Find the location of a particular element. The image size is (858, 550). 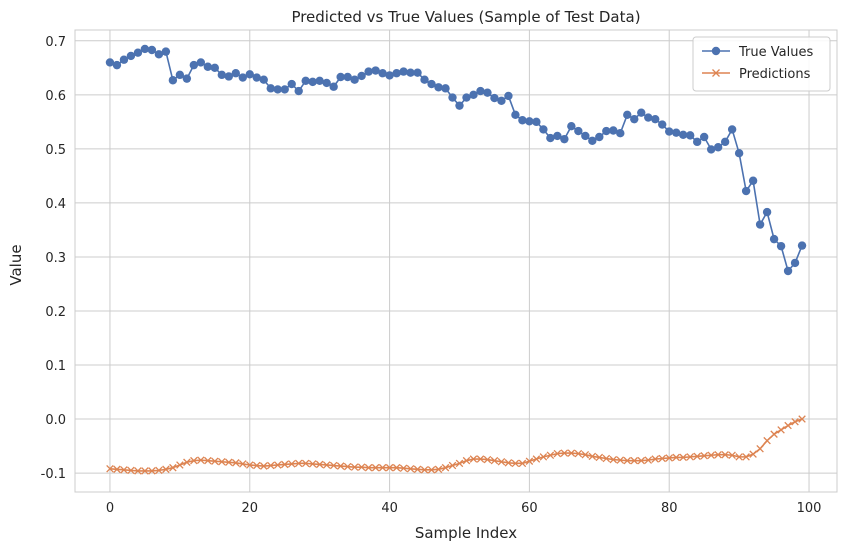

y-tick-label: 0.2 is located at coordinates (55, 312).